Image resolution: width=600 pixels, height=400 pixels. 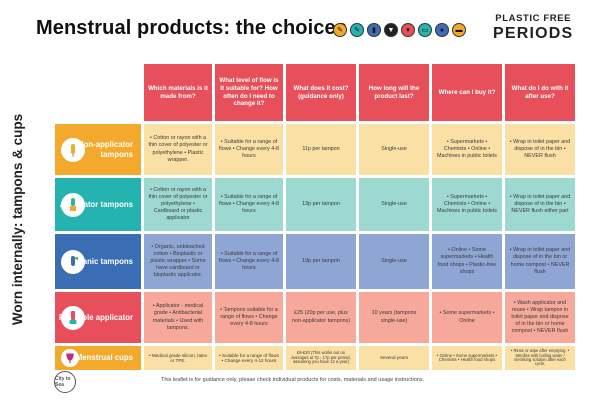 I want to click on product-icons-strip: ✎ ✎ ▮ ▼ ▾ ▭ ● ▬, so click(x=399, y=30).